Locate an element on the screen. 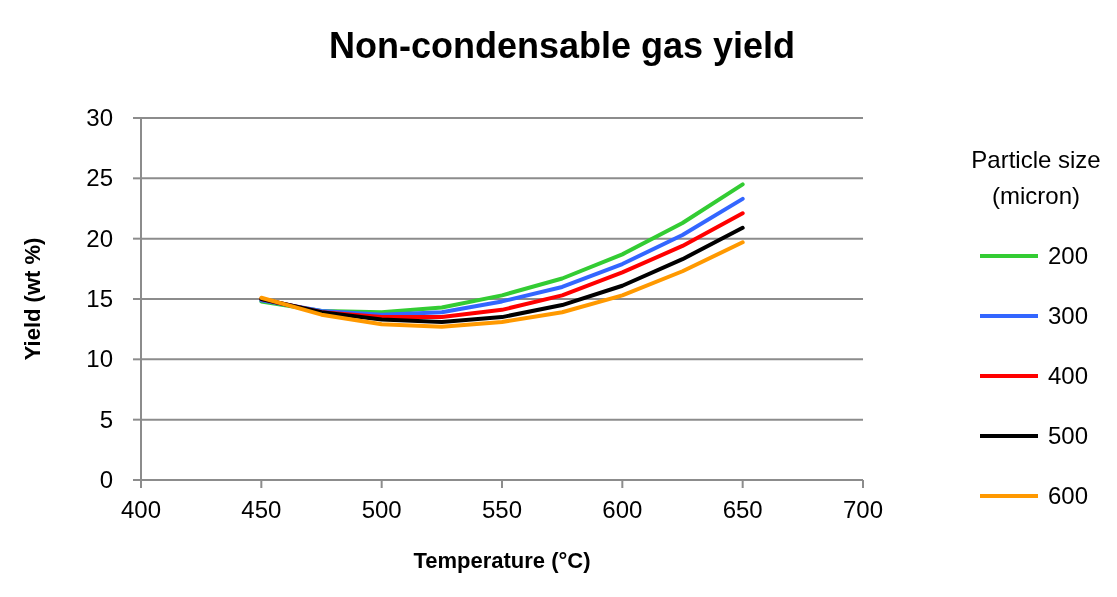 The height and width of the screenshot is (597, 1117). y-tick-label: 10 is located at coordinates (99, 359).